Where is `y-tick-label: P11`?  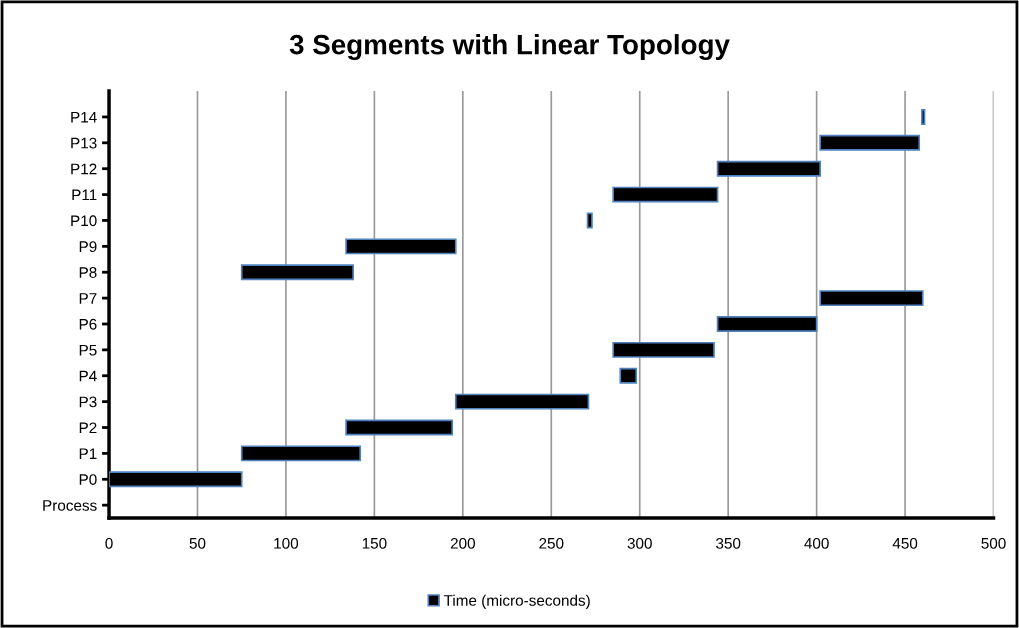
y-tick-label: P11 is located at coordinates (84, 195).